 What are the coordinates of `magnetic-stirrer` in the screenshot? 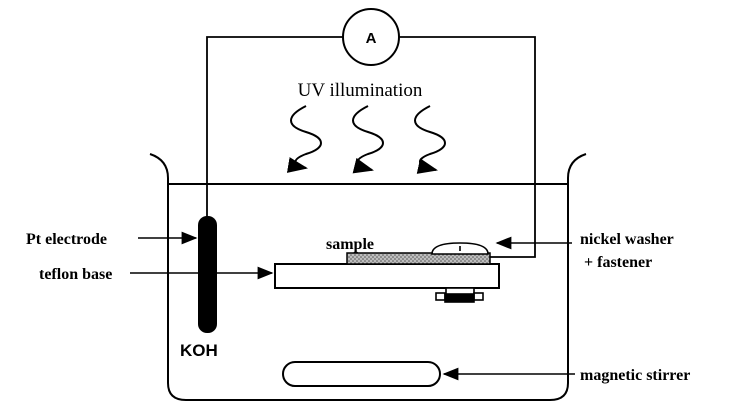 It's located at (361, 374).